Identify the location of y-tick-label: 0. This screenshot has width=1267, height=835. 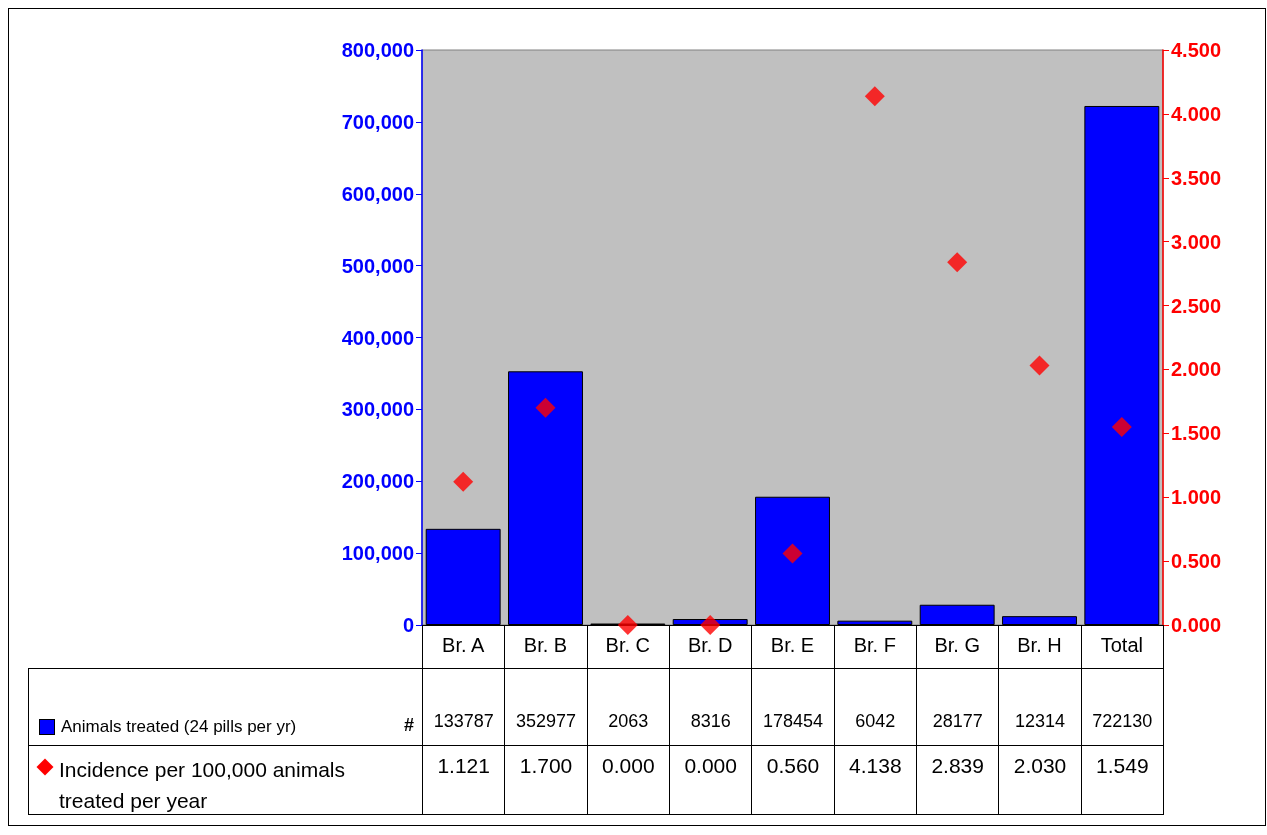
(408, 625).